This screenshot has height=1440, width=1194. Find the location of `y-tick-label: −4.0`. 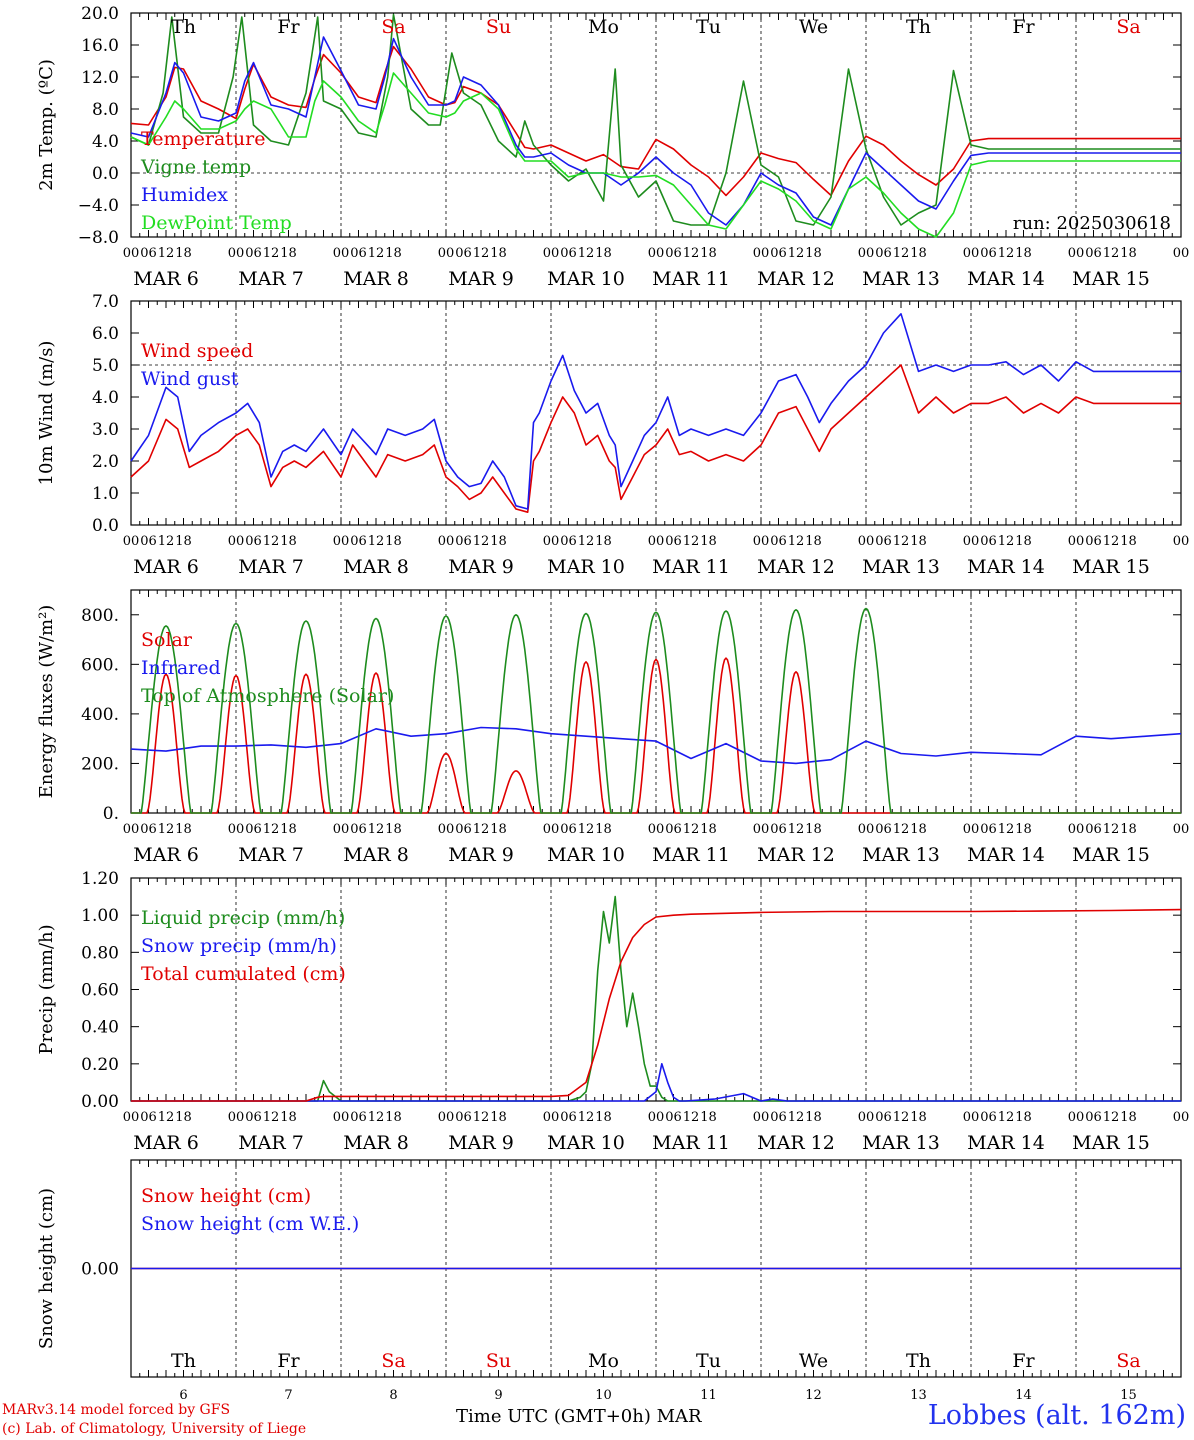

y-tick-label: −4.0 is located at coordinates (98, 206).